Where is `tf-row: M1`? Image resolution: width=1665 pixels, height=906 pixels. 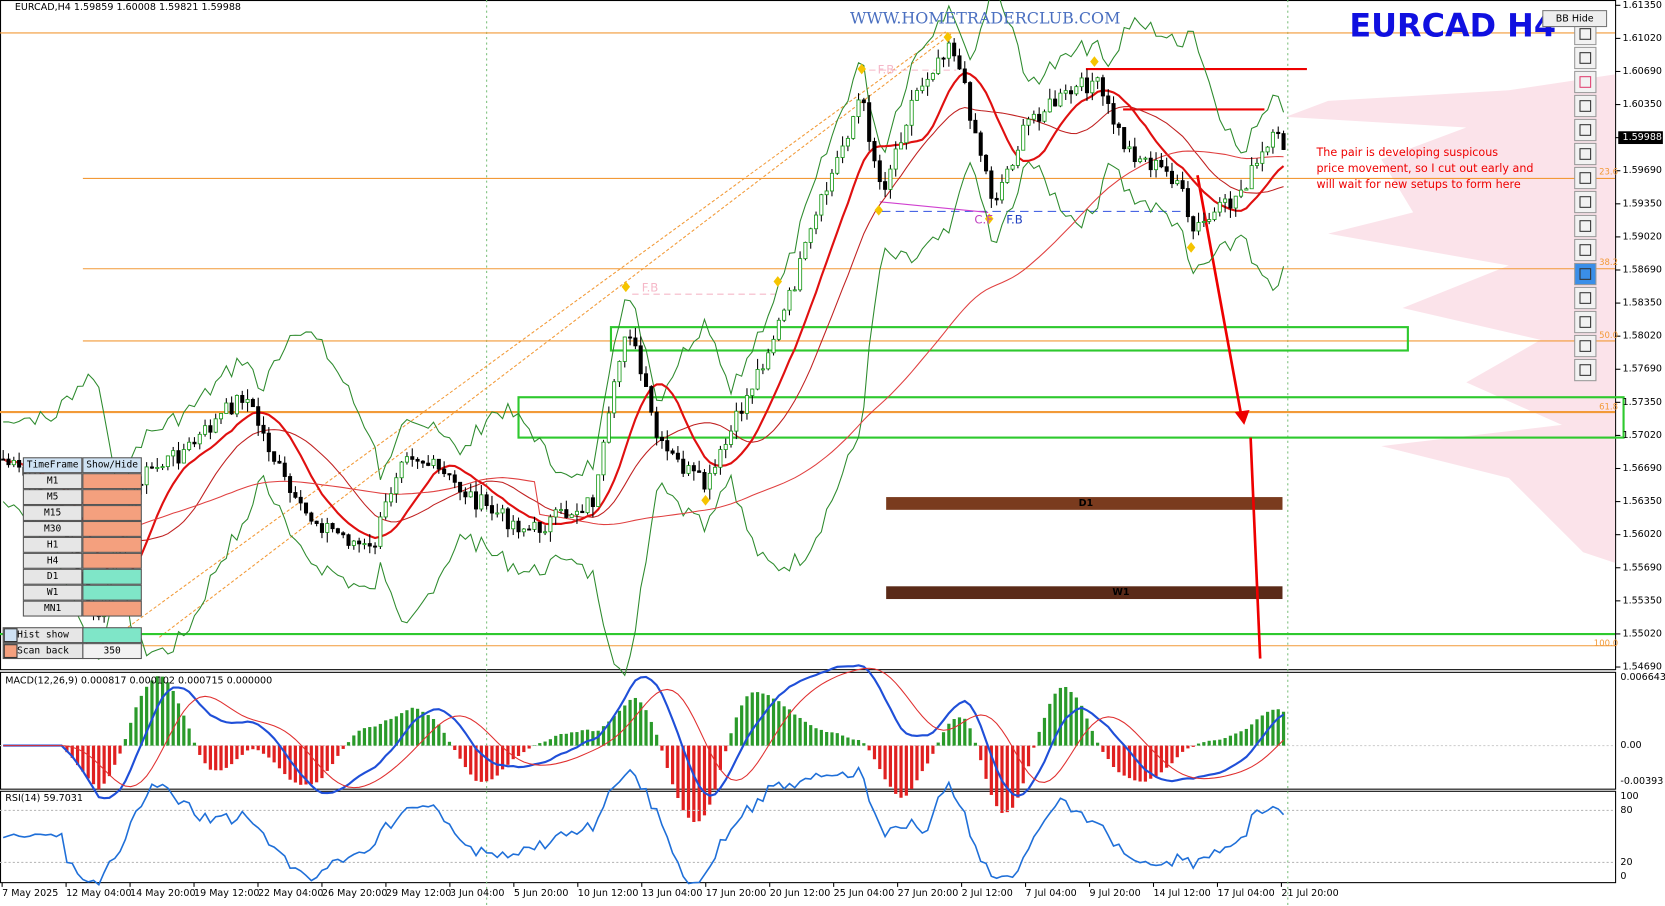 tf-row: M1 is located at coordinates (53, 481).